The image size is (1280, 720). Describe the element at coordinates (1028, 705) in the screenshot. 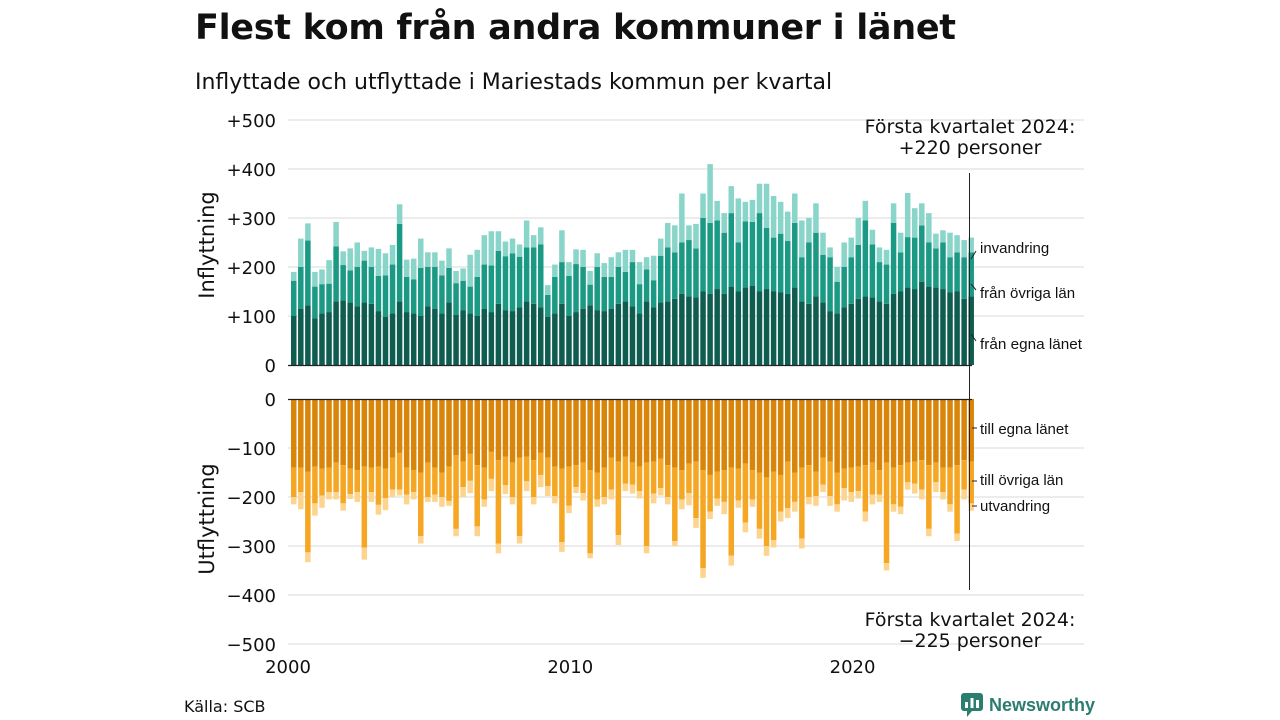

I see `brand-logo: Newsworthy` at that location.